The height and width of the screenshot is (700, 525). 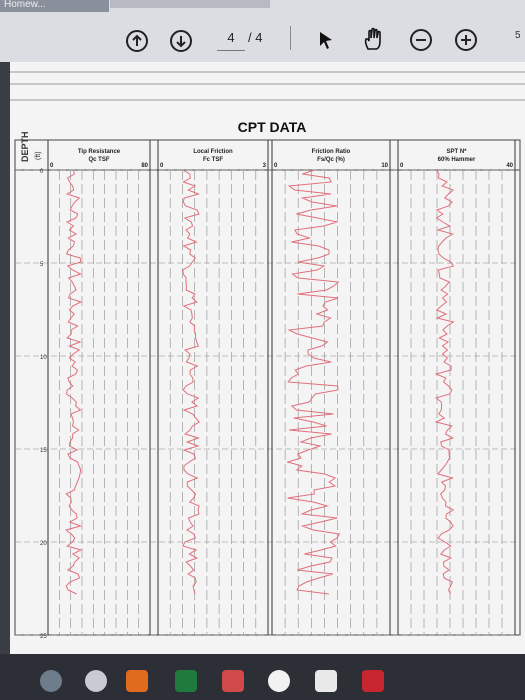 What do you see at coordinates (98, 160) in the screenshot?
I see `column-unit: Qc TSF` at bounding box center [98, 160].